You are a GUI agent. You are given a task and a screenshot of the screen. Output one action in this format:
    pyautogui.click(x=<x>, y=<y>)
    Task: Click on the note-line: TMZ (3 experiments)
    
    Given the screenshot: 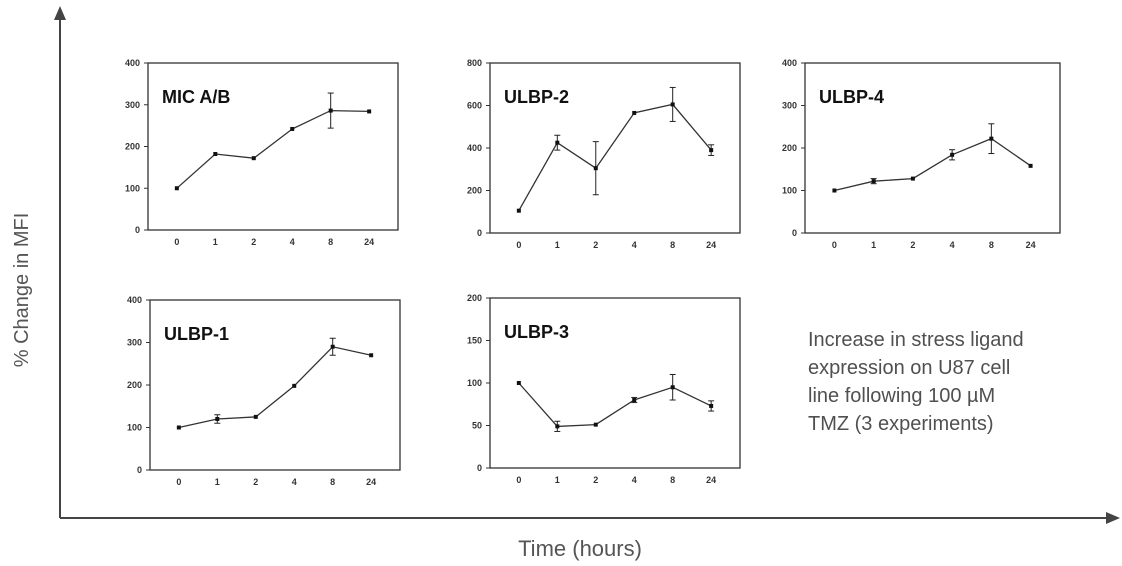 What is the action you would take?
    pyautogui.click(x=901, y=424)
    